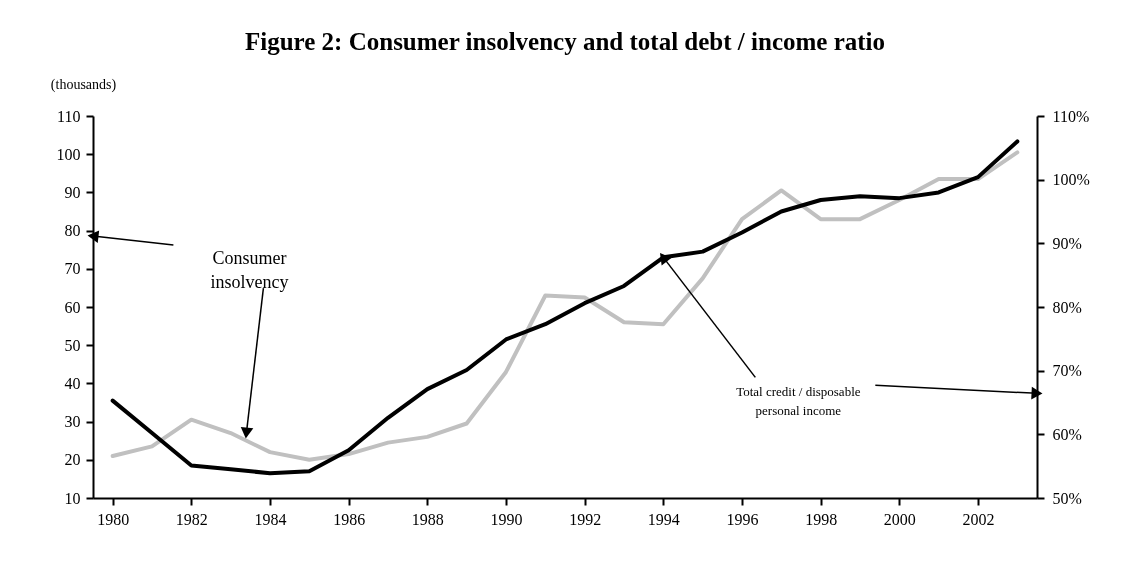 This screenshot has width=1125, height=584. I want to click on y2-tick-label: 80%, so click(1067, 307).